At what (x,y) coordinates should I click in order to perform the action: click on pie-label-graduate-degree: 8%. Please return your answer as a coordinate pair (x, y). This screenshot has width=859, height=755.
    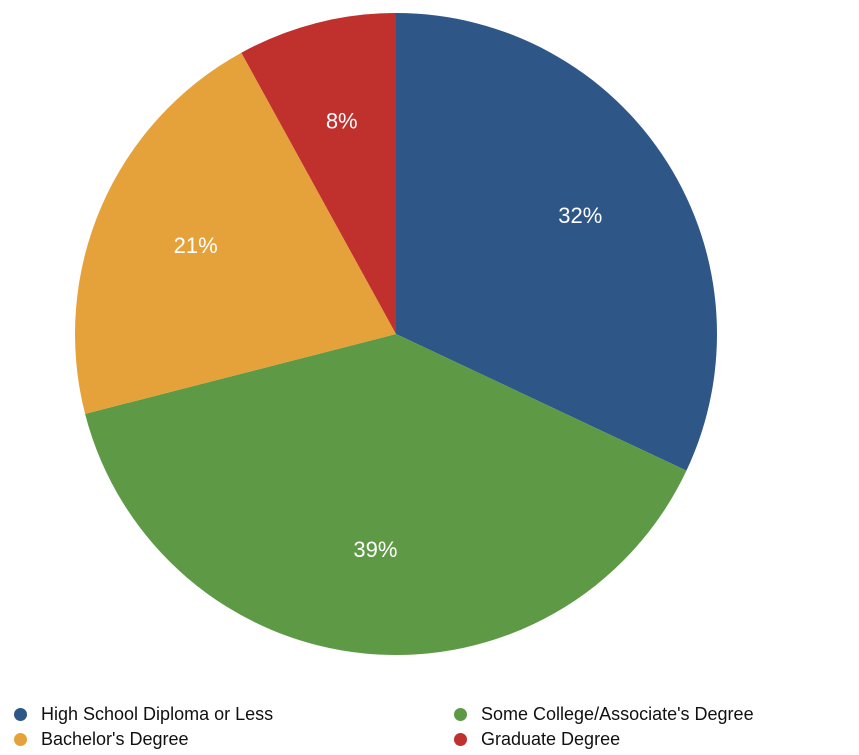
    Looking at the image, I should click on (342, 120).